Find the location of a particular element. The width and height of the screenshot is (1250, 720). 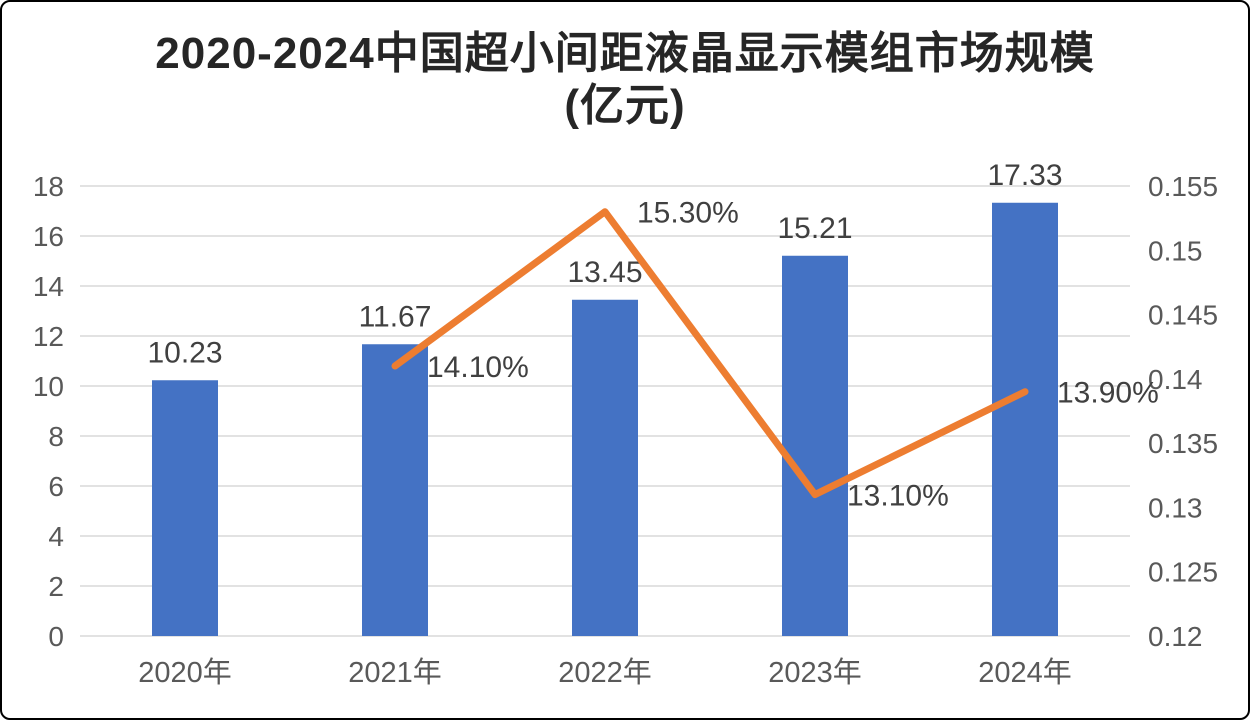

right-axis-tick: 0.14 is located at coordinates (1175, 379).